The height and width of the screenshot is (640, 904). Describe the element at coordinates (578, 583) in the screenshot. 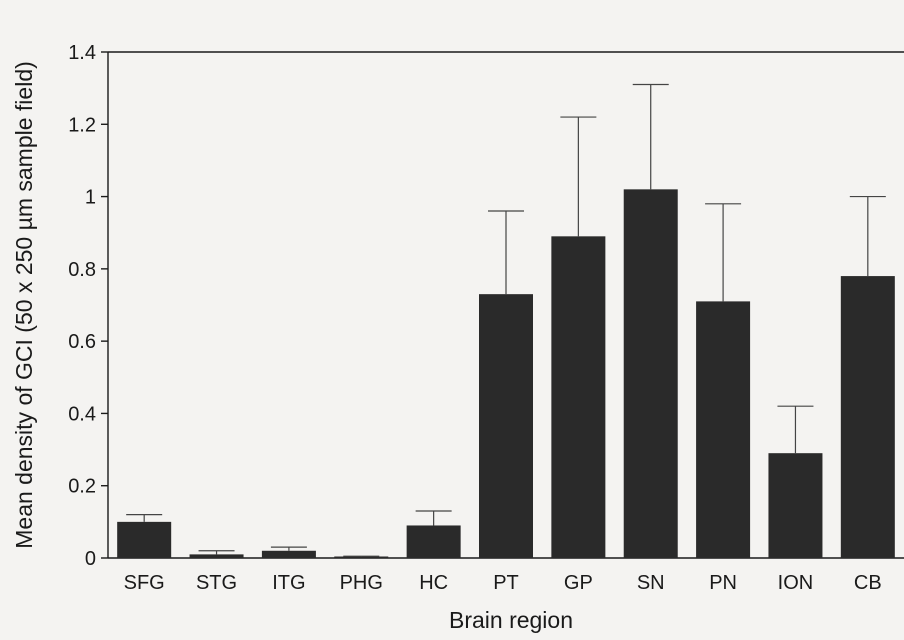

I see `x-tick-label: GP` at that location.